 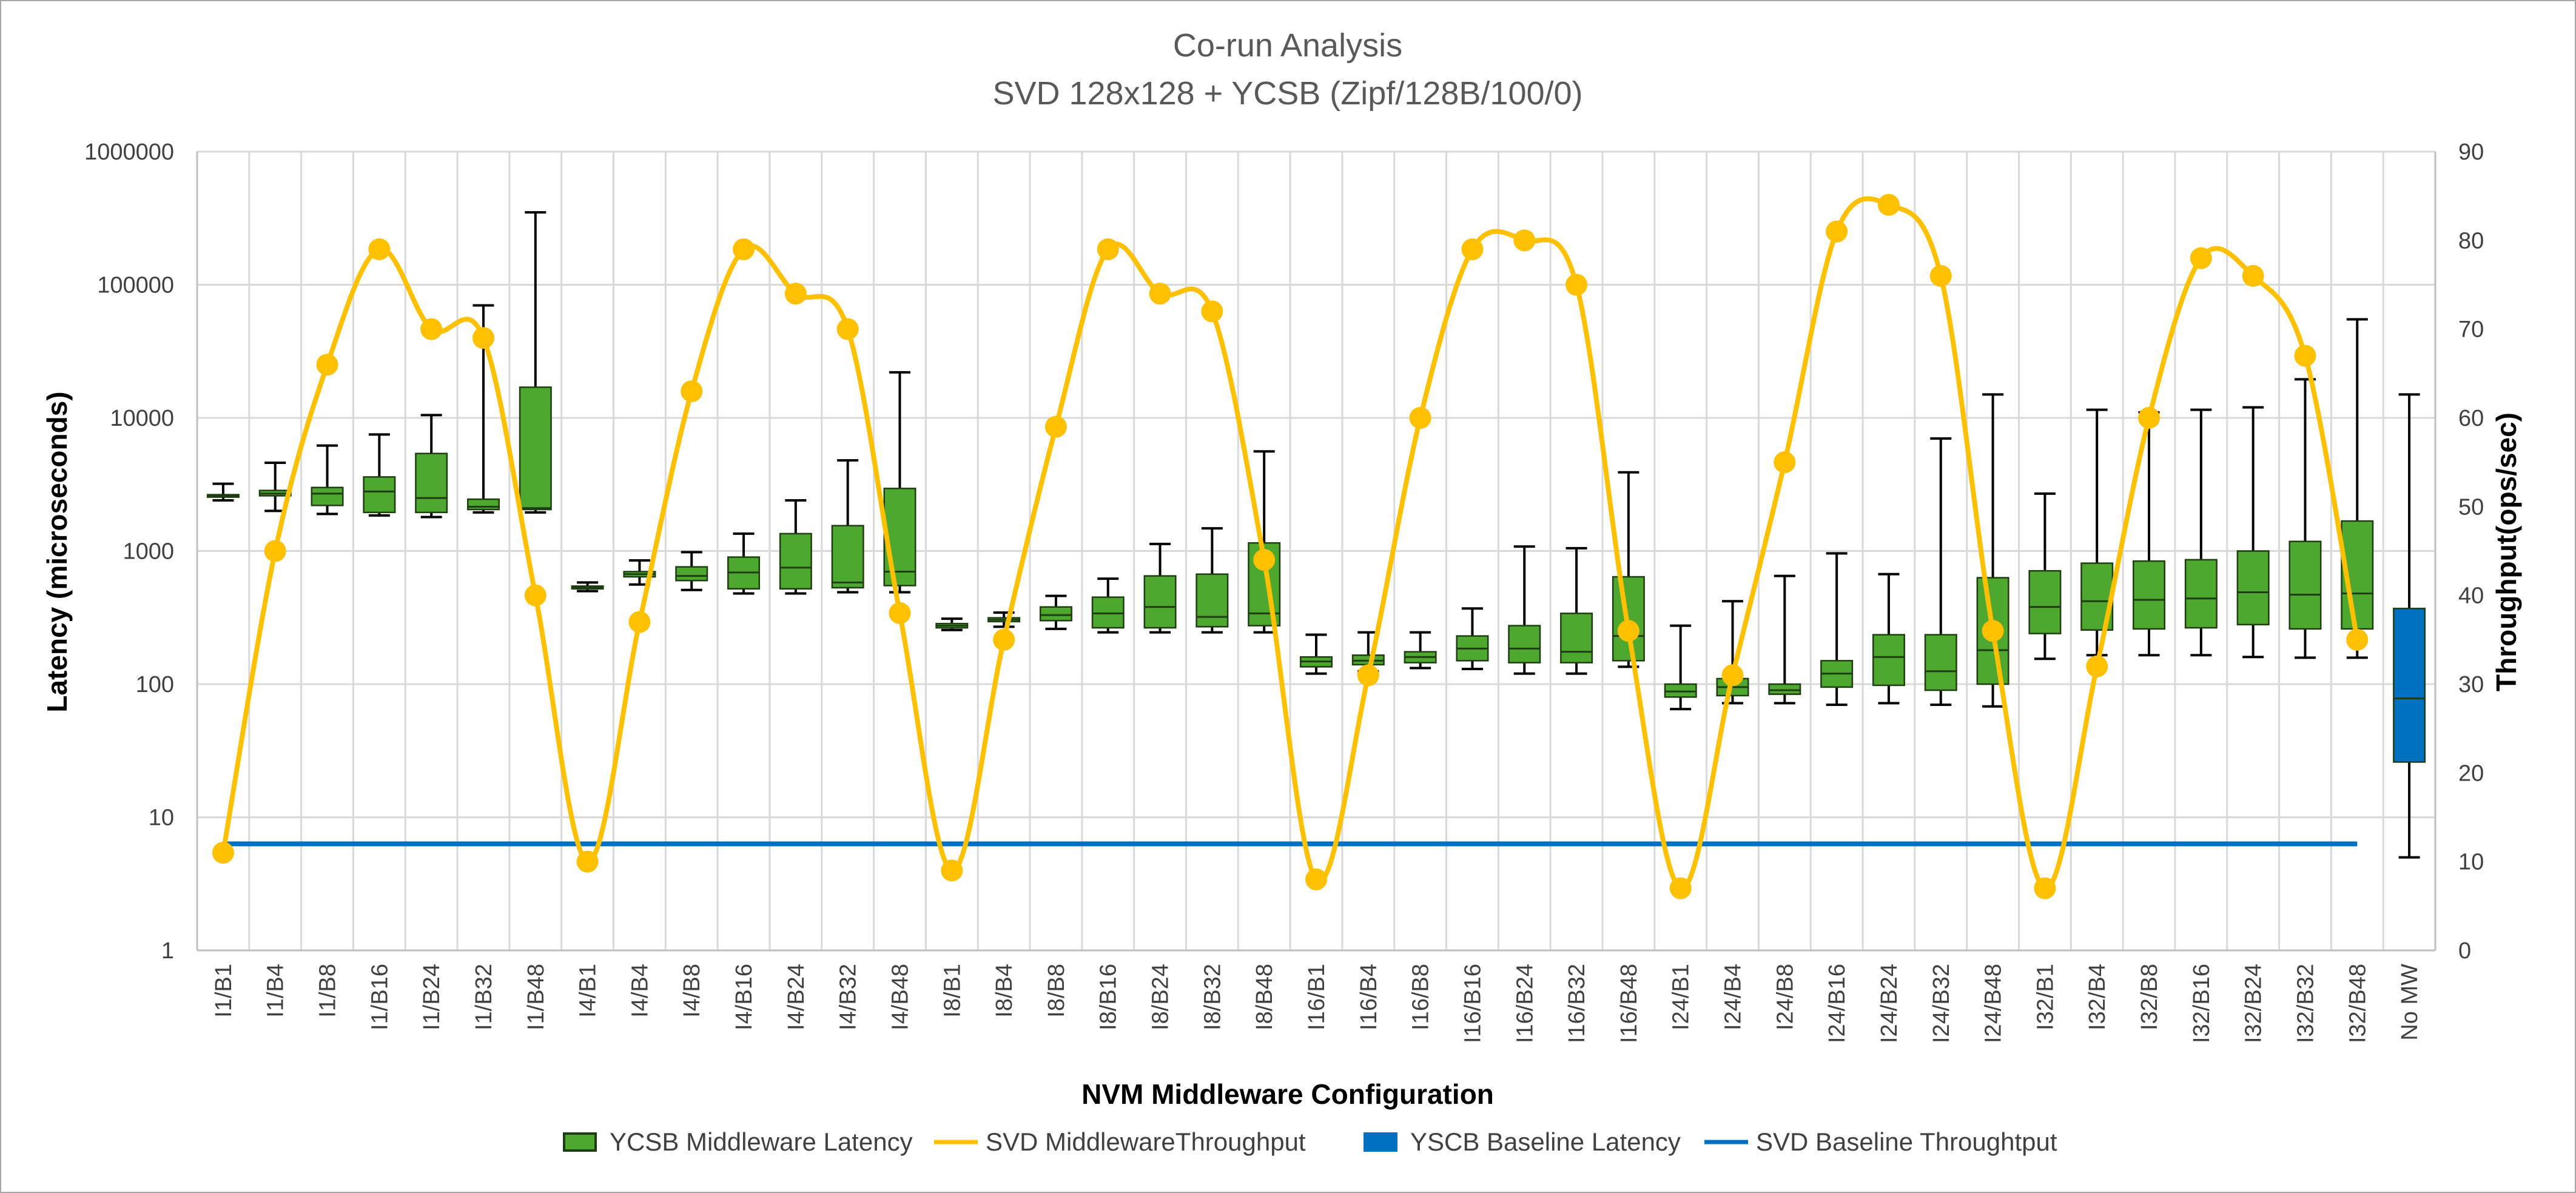 What do you see at coordinates (432, 997) in the screenshot?
I see `x-tick-label: I1/B24` at bounding box center [432, 997].